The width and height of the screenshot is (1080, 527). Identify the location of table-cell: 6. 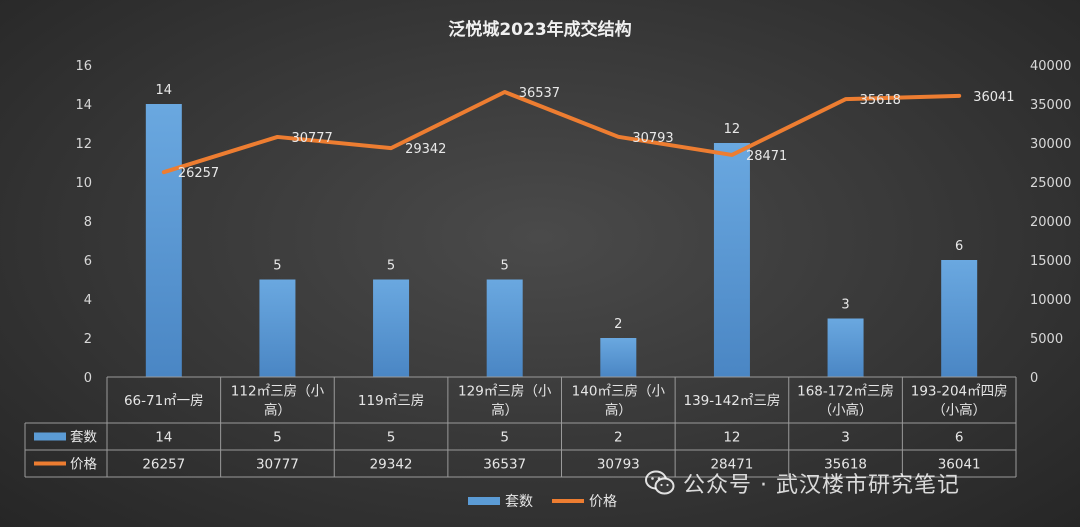
(959, 438).